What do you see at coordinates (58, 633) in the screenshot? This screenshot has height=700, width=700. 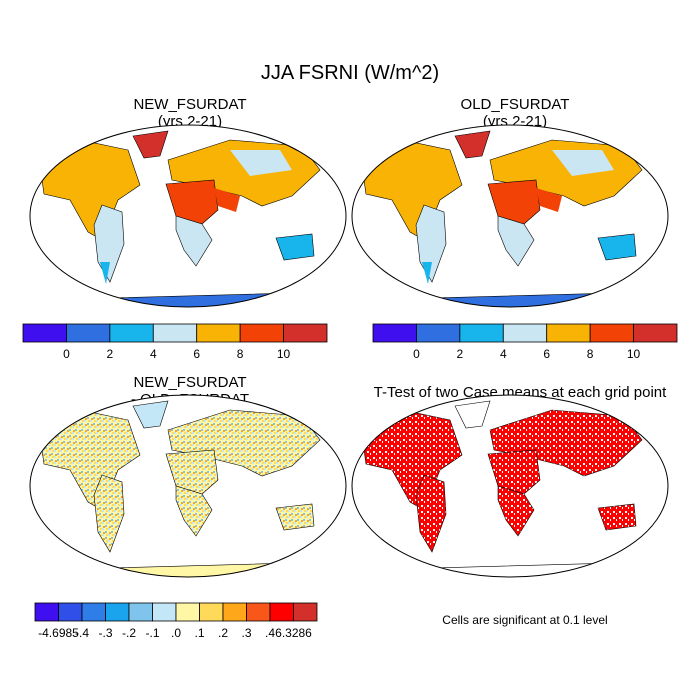 I see `colorbar-tick-label: -4.6985` at bounding box center [58, 633].